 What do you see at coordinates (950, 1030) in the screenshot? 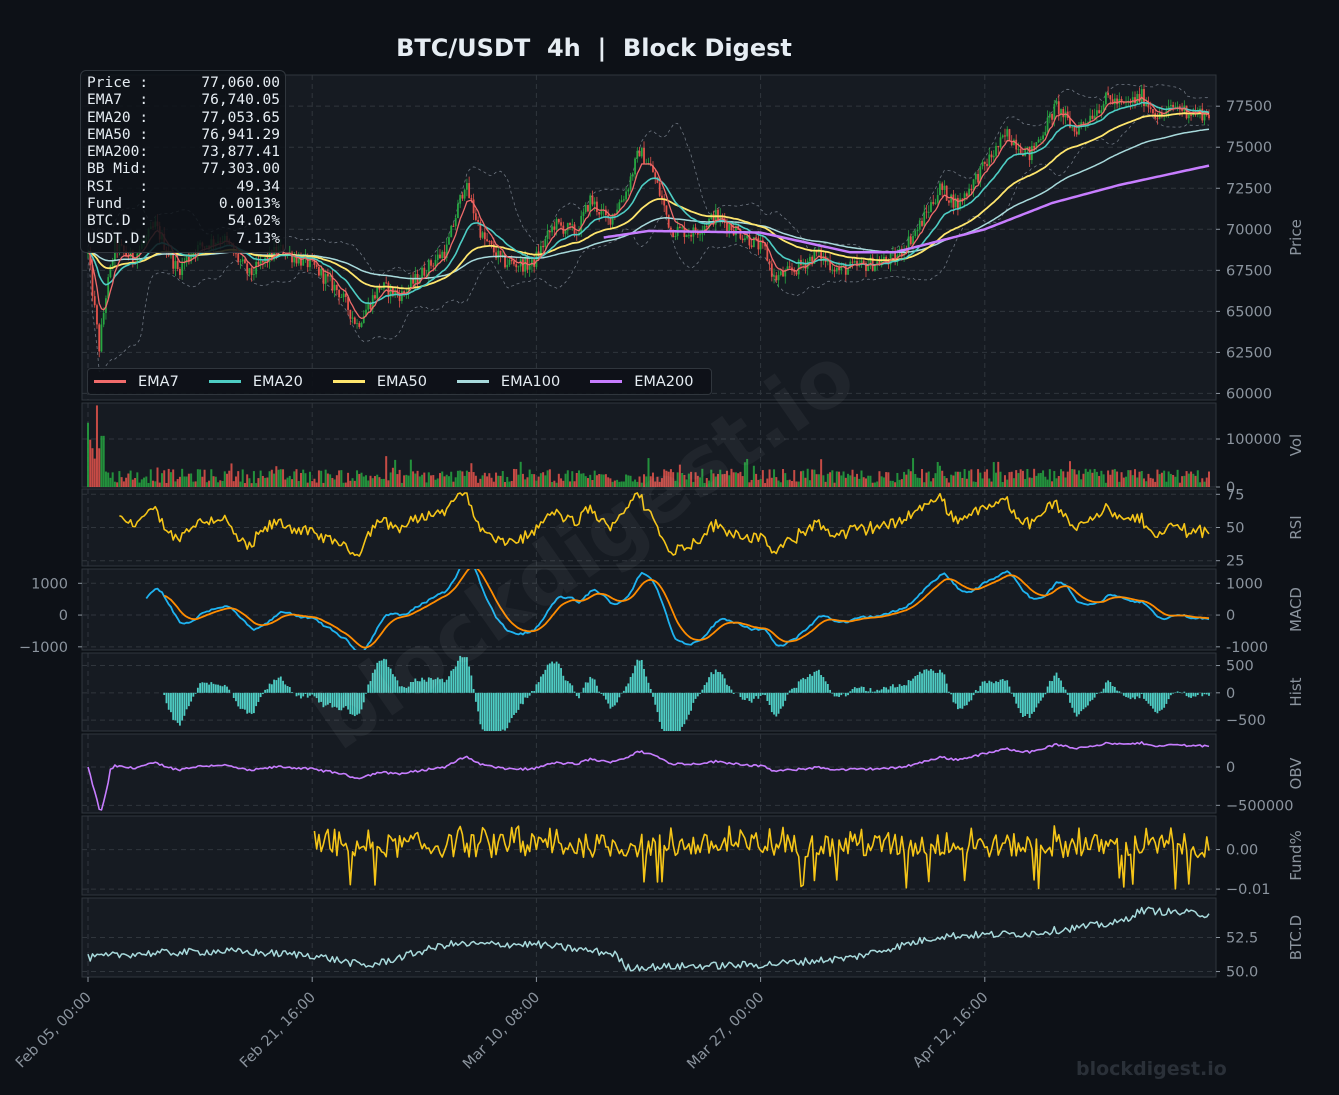
I see `x-tick-label: Apr 12, 16:00` at bounding box center [950, 1030].